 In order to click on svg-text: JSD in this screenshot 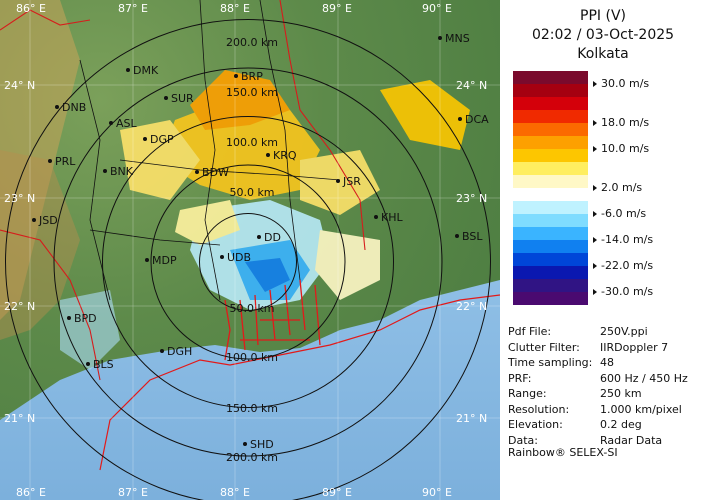, I will do `click(48, 220)`.